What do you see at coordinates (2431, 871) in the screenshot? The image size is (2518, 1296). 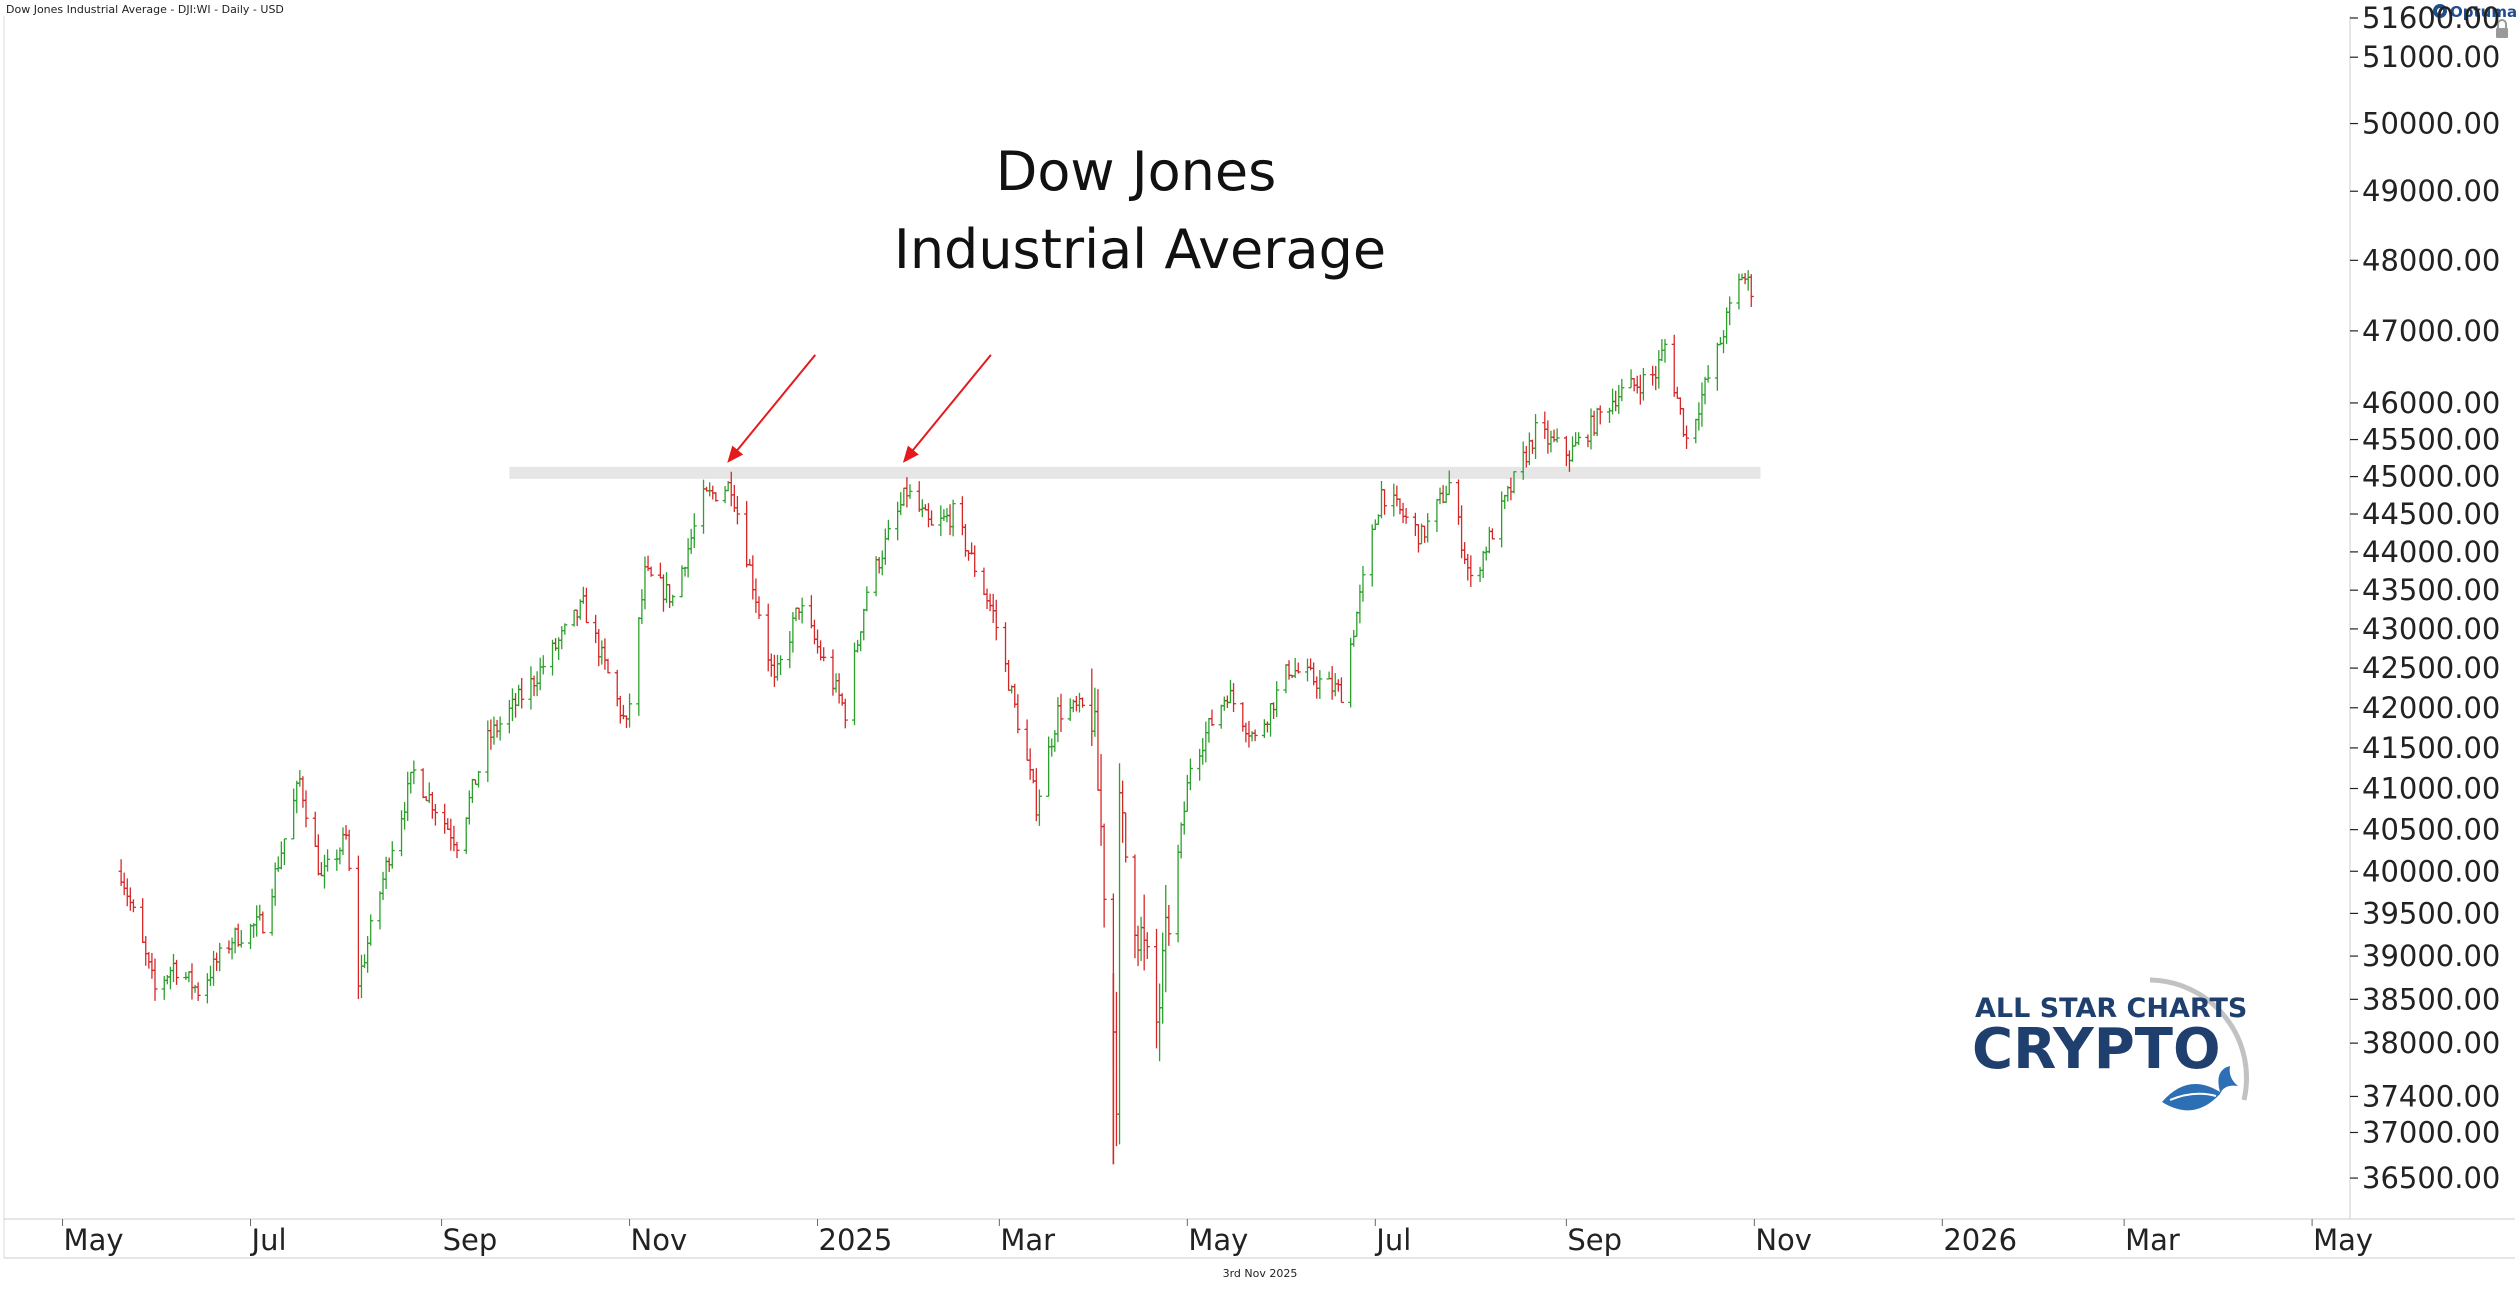 I see `y-tick-label: 40000.00` at bounding box center [2431, 871].